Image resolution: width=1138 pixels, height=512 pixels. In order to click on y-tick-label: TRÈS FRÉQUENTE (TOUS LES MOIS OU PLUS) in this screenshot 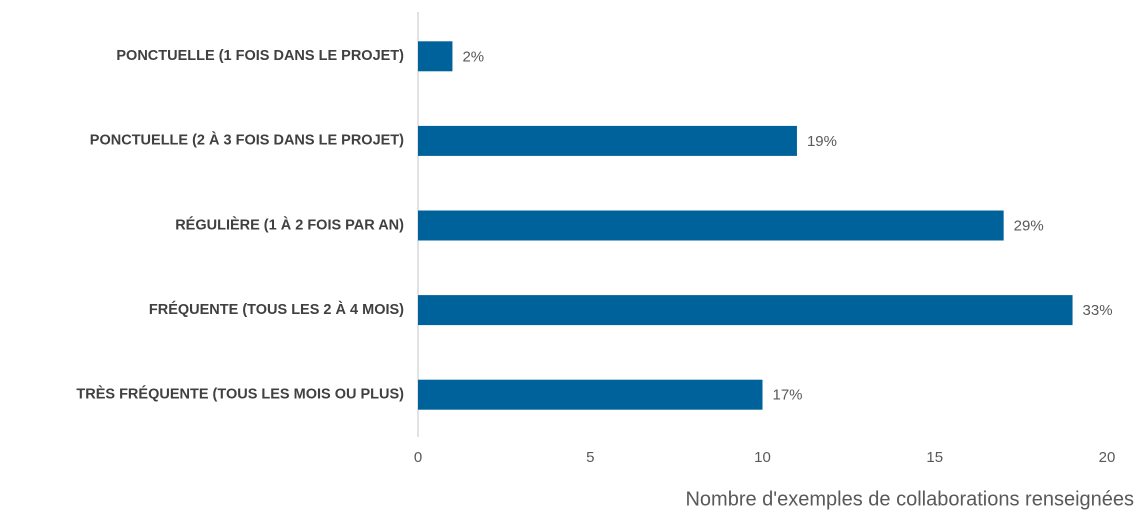, I will do `click(240, 394)`.